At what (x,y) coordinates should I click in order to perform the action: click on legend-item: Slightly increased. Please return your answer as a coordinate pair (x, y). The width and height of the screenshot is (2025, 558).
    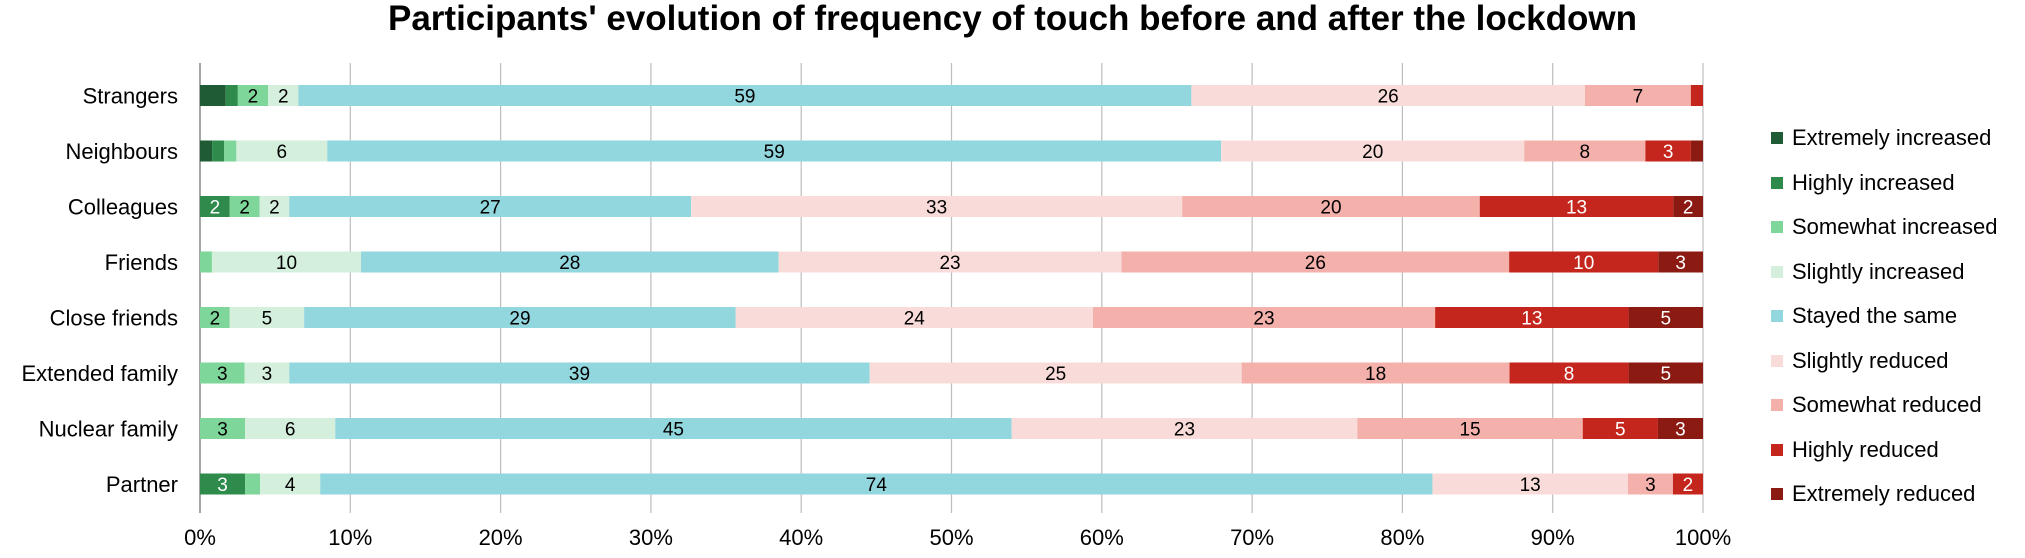
    Looking at the image, I should click on (1884, 272).